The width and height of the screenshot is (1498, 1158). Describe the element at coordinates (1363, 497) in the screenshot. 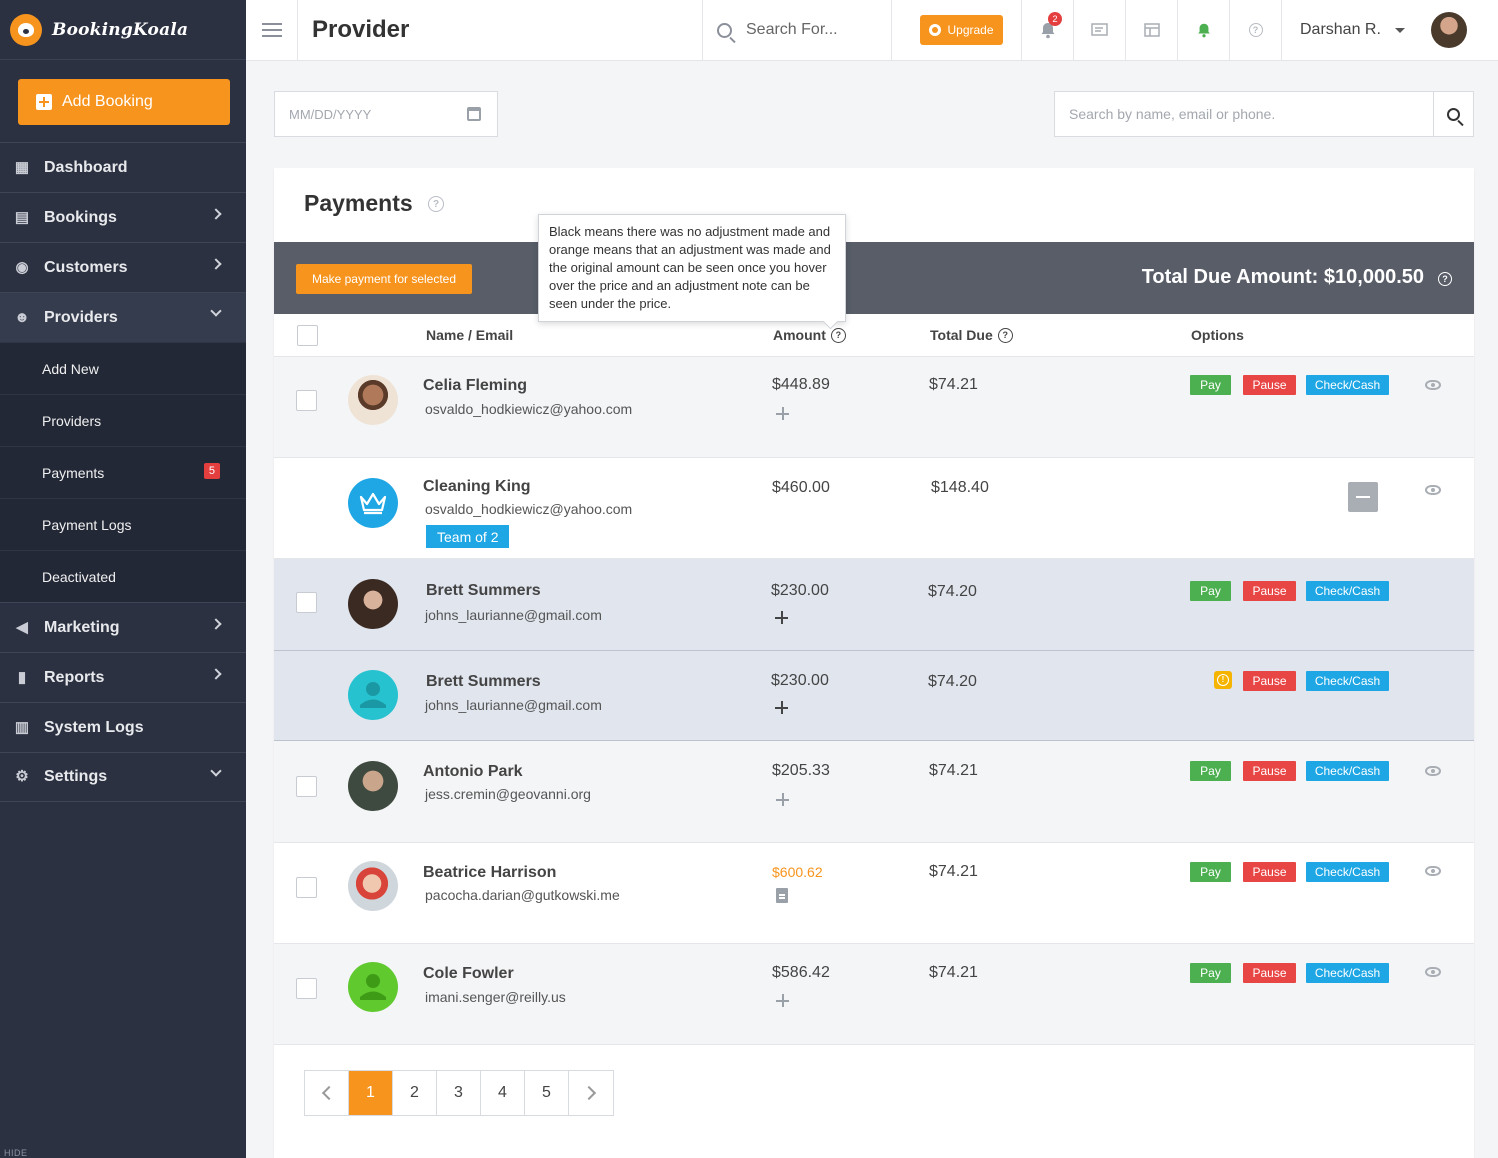

I see `collapse-team-button` at that location.